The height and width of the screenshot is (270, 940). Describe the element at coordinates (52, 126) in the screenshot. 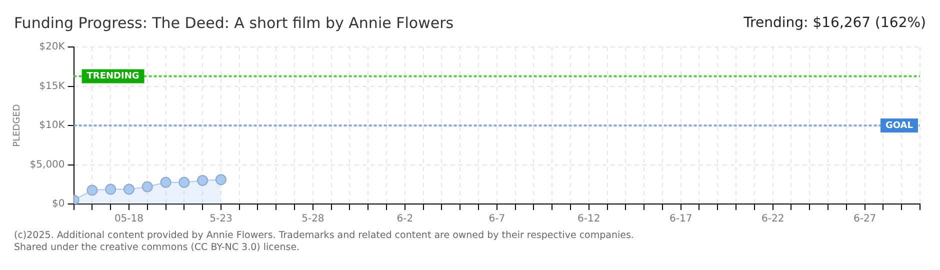

I see `y-tick-label: $10K` at that location.